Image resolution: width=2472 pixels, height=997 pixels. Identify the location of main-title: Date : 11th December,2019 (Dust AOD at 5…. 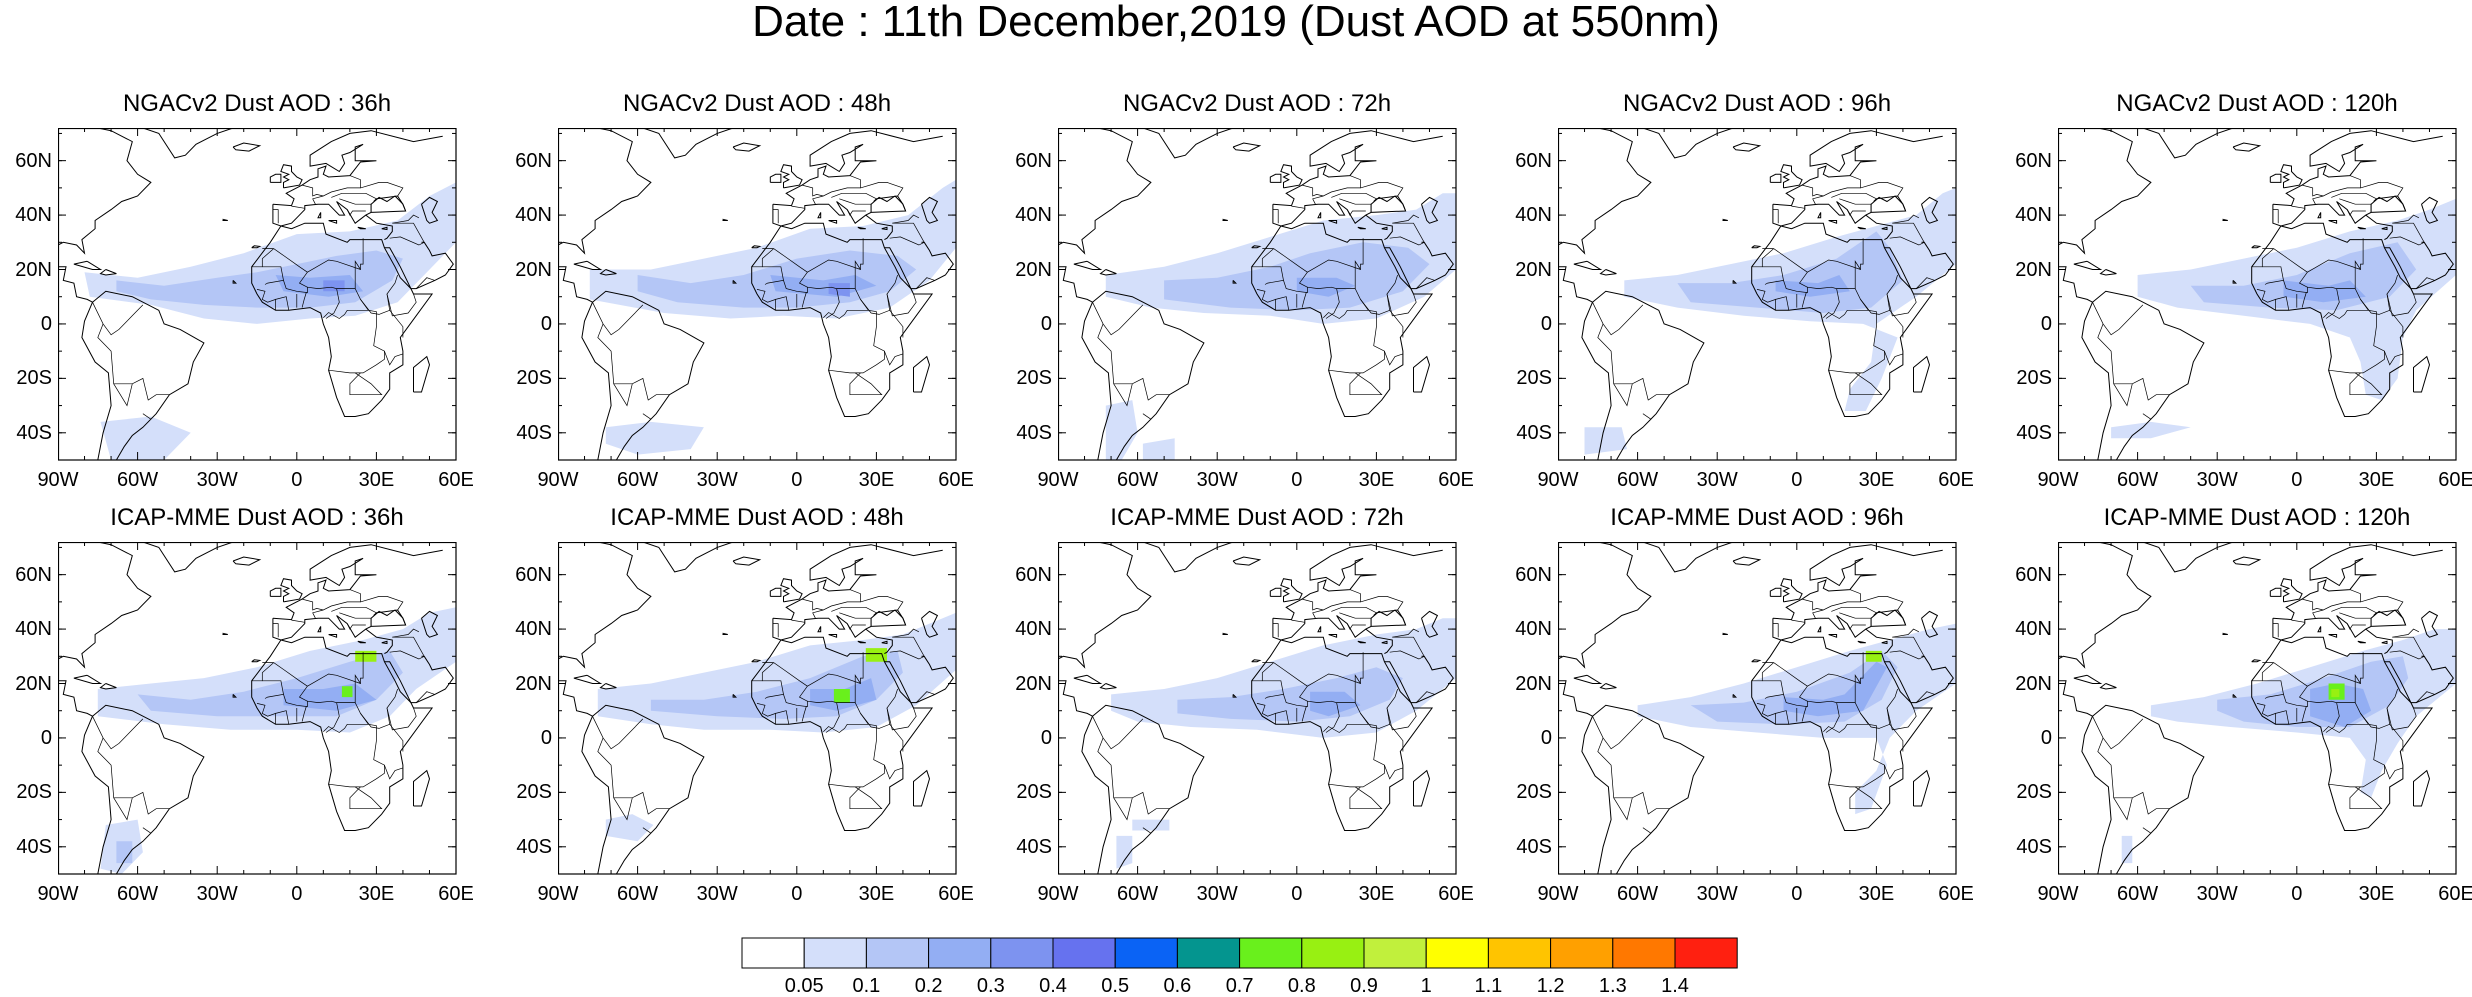
(1236, 23).